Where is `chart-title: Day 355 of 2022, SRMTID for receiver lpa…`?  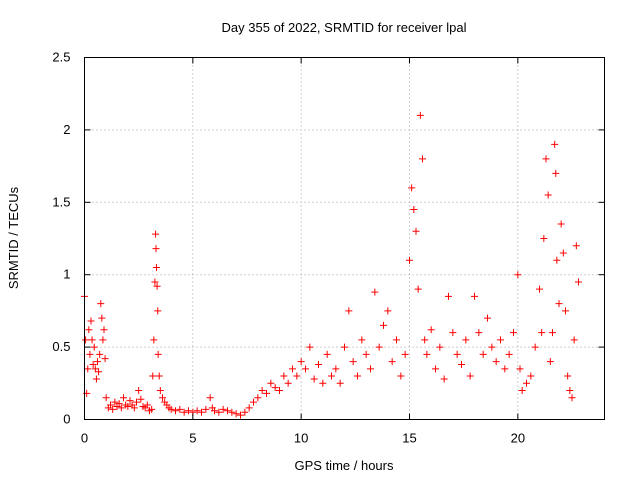 chart-title: Day 355 of 2022, SRMTID for receiver lpa… is located at coordinates (344, 27).